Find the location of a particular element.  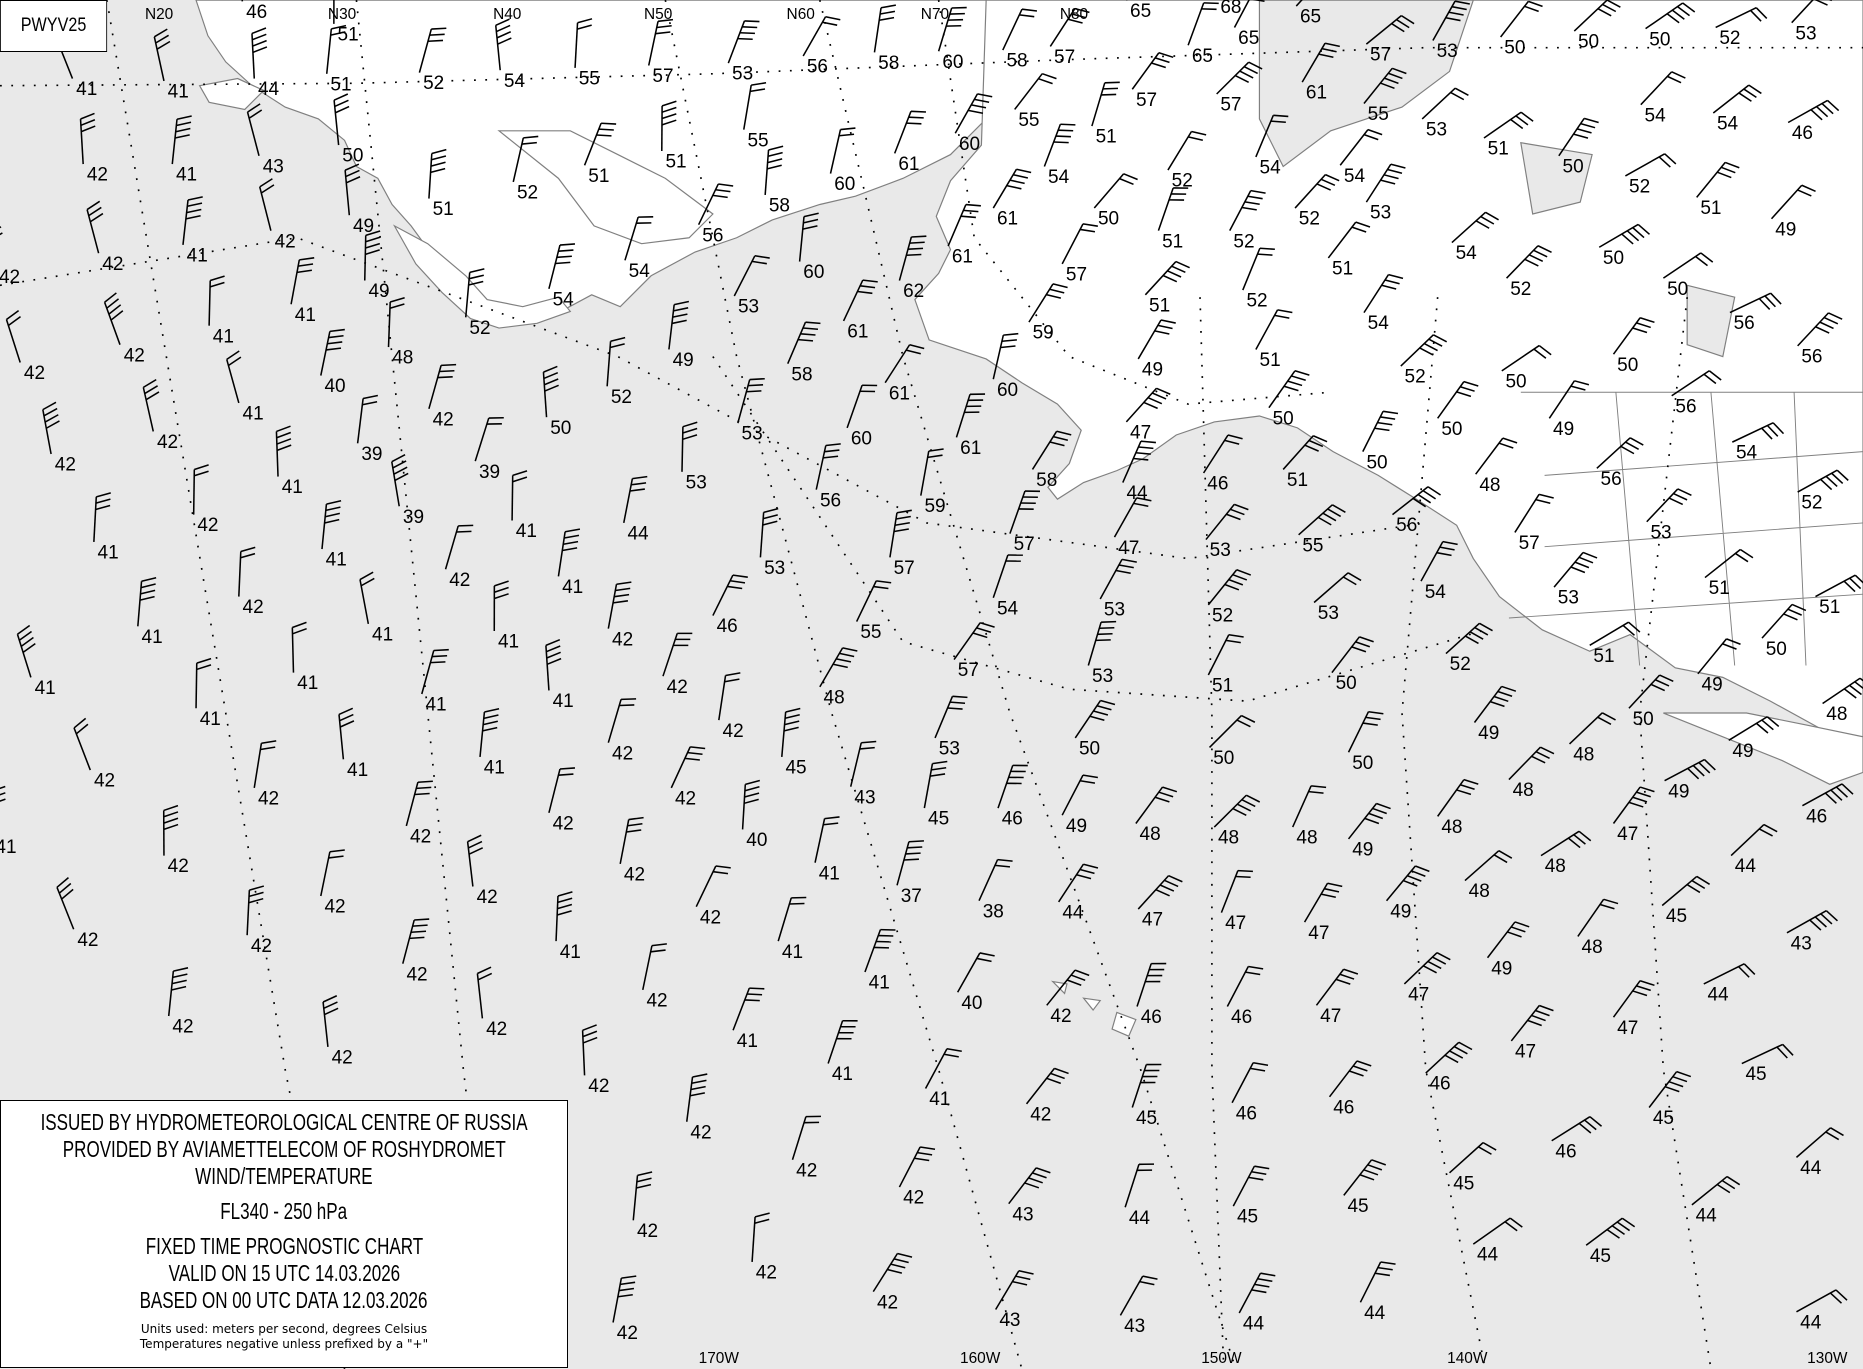

temperature-label: 61 is located at coordinates (899, 393).